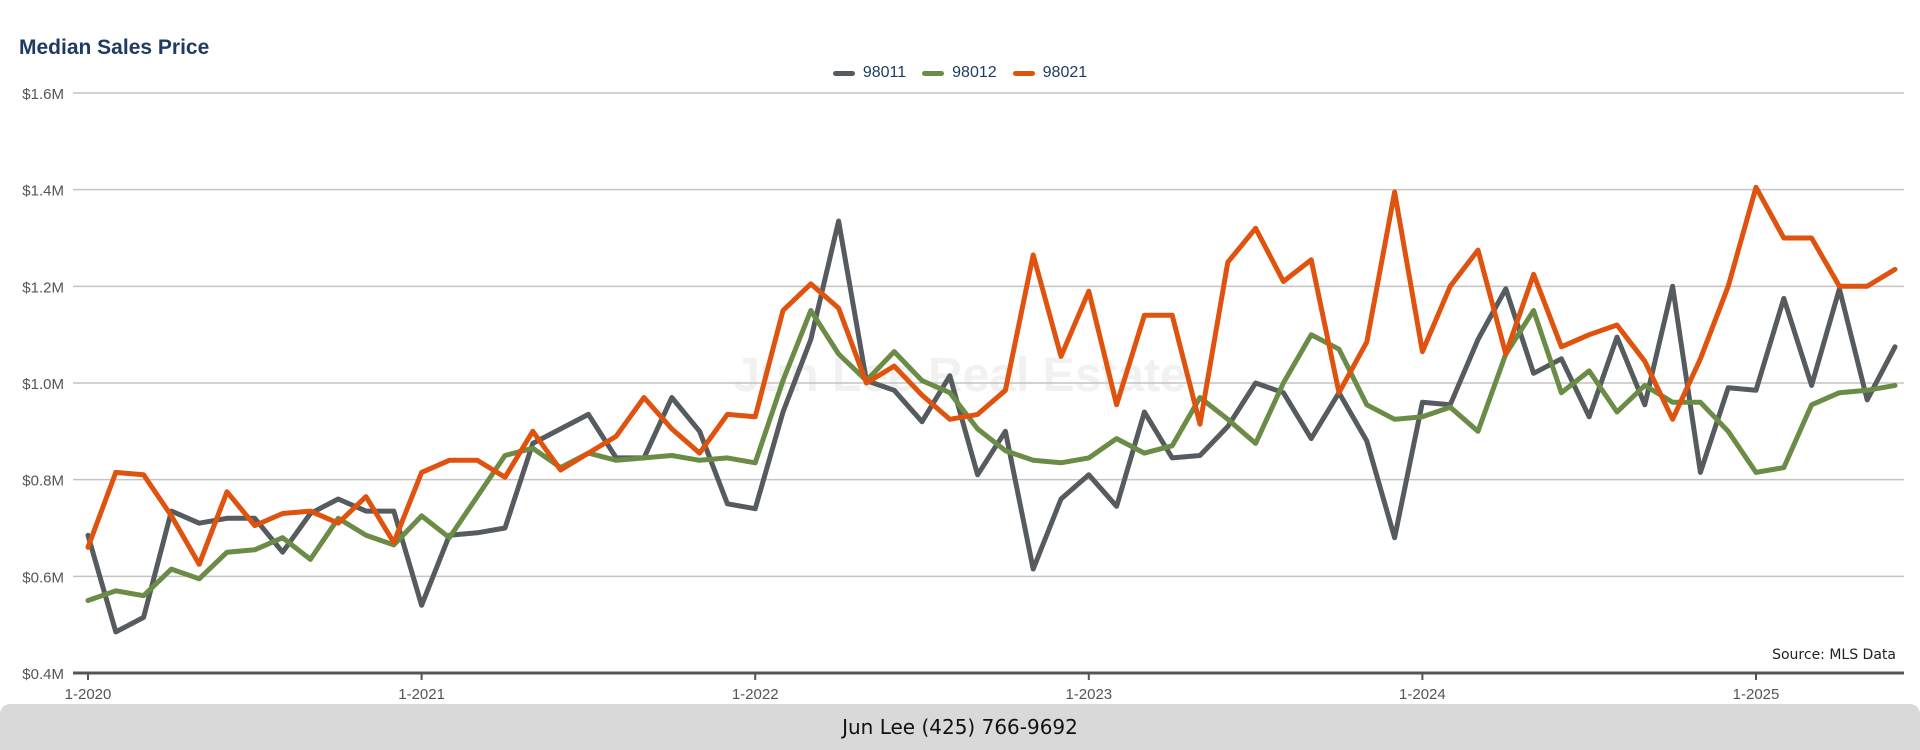 Image resolution: width=1920 pixels, height=750 pixels. Describe the element at coordinates (1088, 694) in the screenshot. I see `x-tick-label: 1-2023` at that location.